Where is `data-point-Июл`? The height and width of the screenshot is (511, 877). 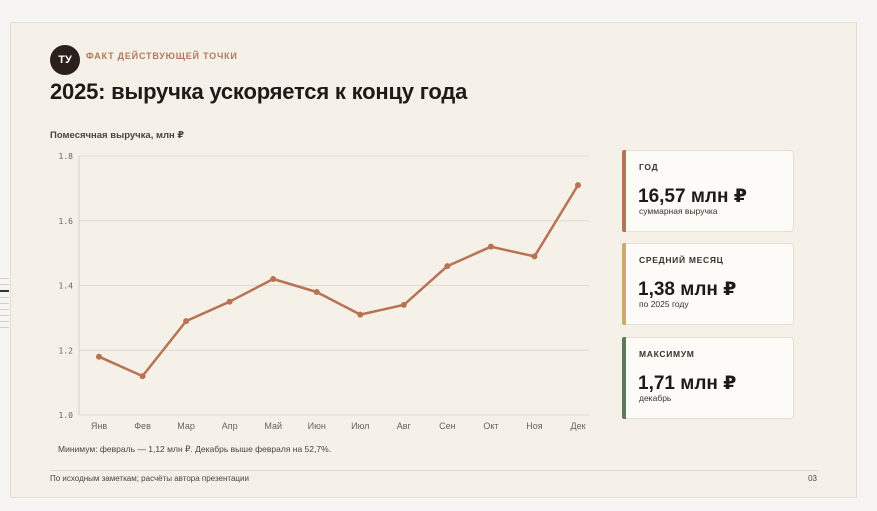 data-point-Июл is located at coordinates (360, 314).